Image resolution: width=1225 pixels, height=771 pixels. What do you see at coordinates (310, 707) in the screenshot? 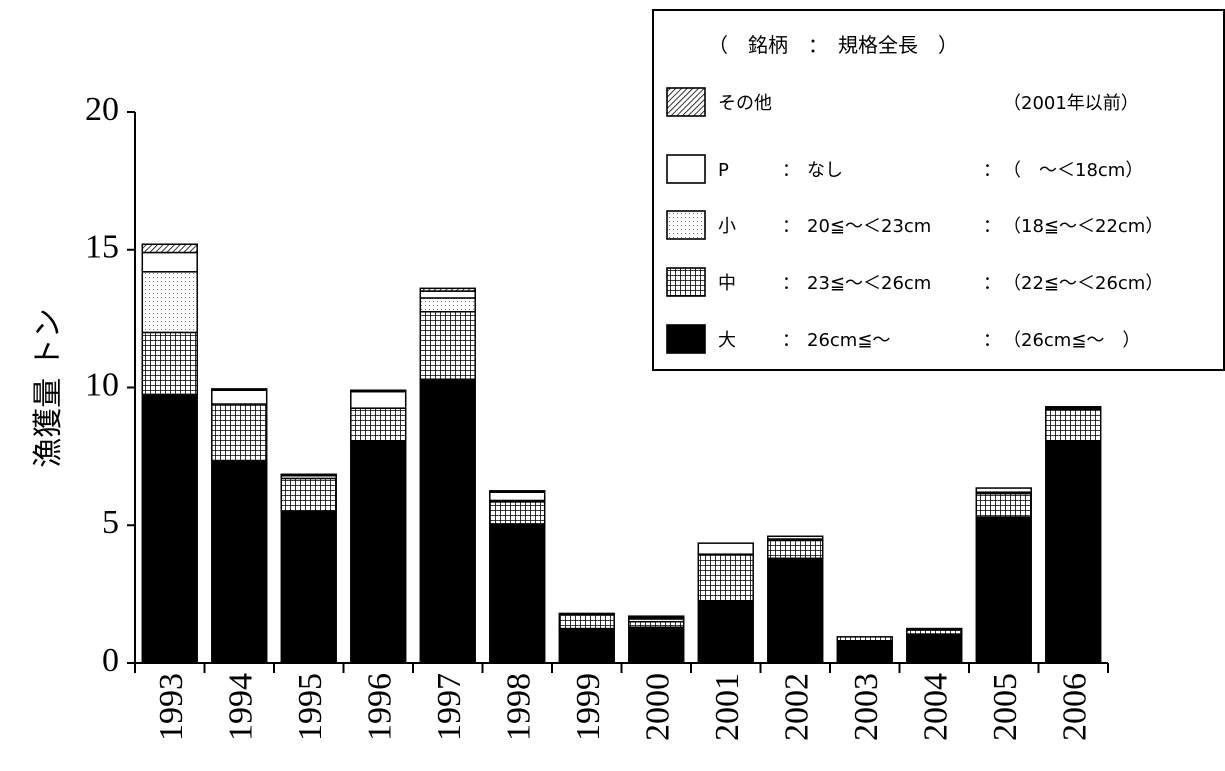
I see `x-tick-label: 1995` at bounding box center [310, 707].